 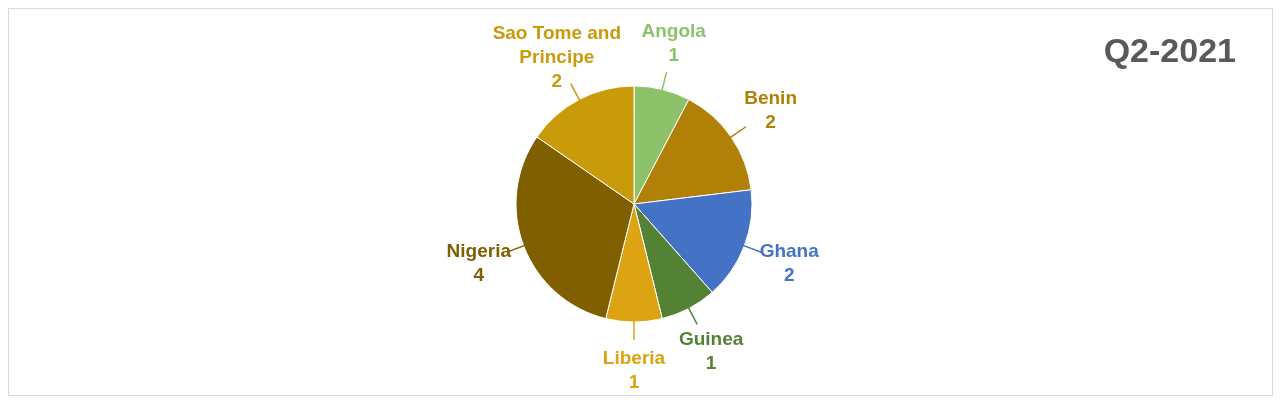 I want to click on slice-label: Guinea, so click(x=711, y=338).